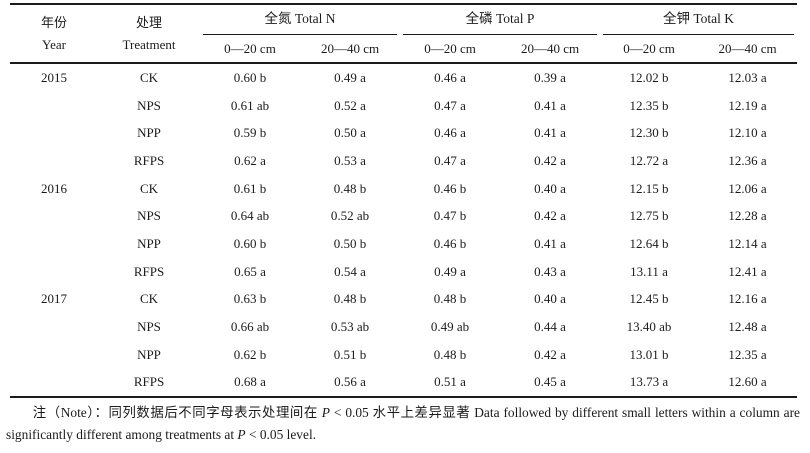 The image size is (810, 453). What do you see at coordinates (550, 382) in the screenshot?
I see `value-cell: 0.45 a` at bounding box center [550, 382].